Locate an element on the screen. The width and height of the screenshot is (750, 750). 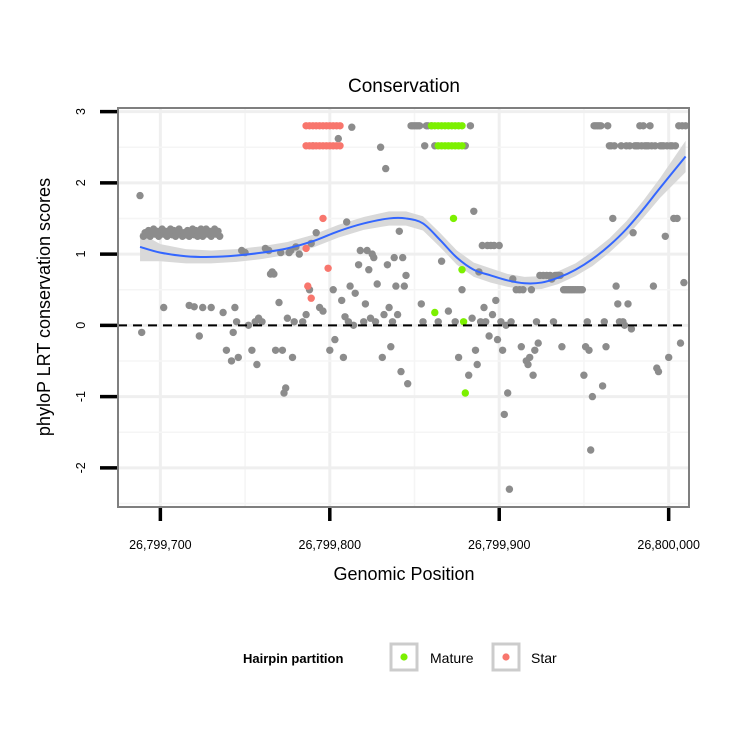
data-point-star is located at coordinates (311, 298).